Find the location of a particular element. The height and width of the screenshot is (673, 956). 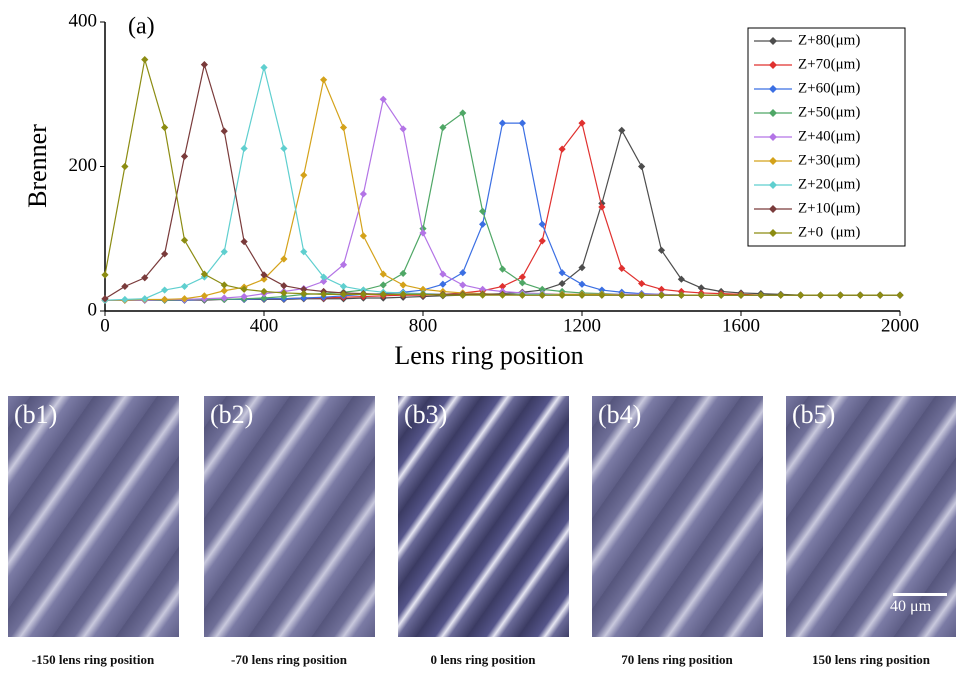

panel-label: (b1) is located at coordinates (36, 414).